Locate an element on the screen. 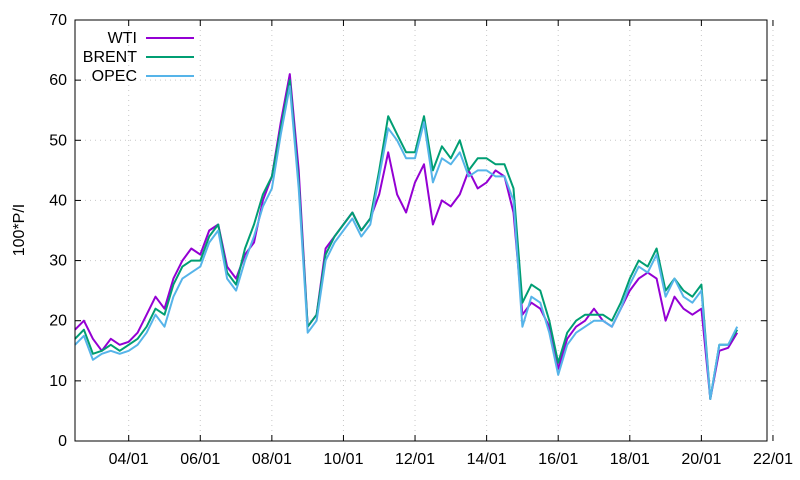 Image resolution: width=800 pixels, height=480 pixels. x-tick-label: 10/01 is located at coordinates (343, 459).